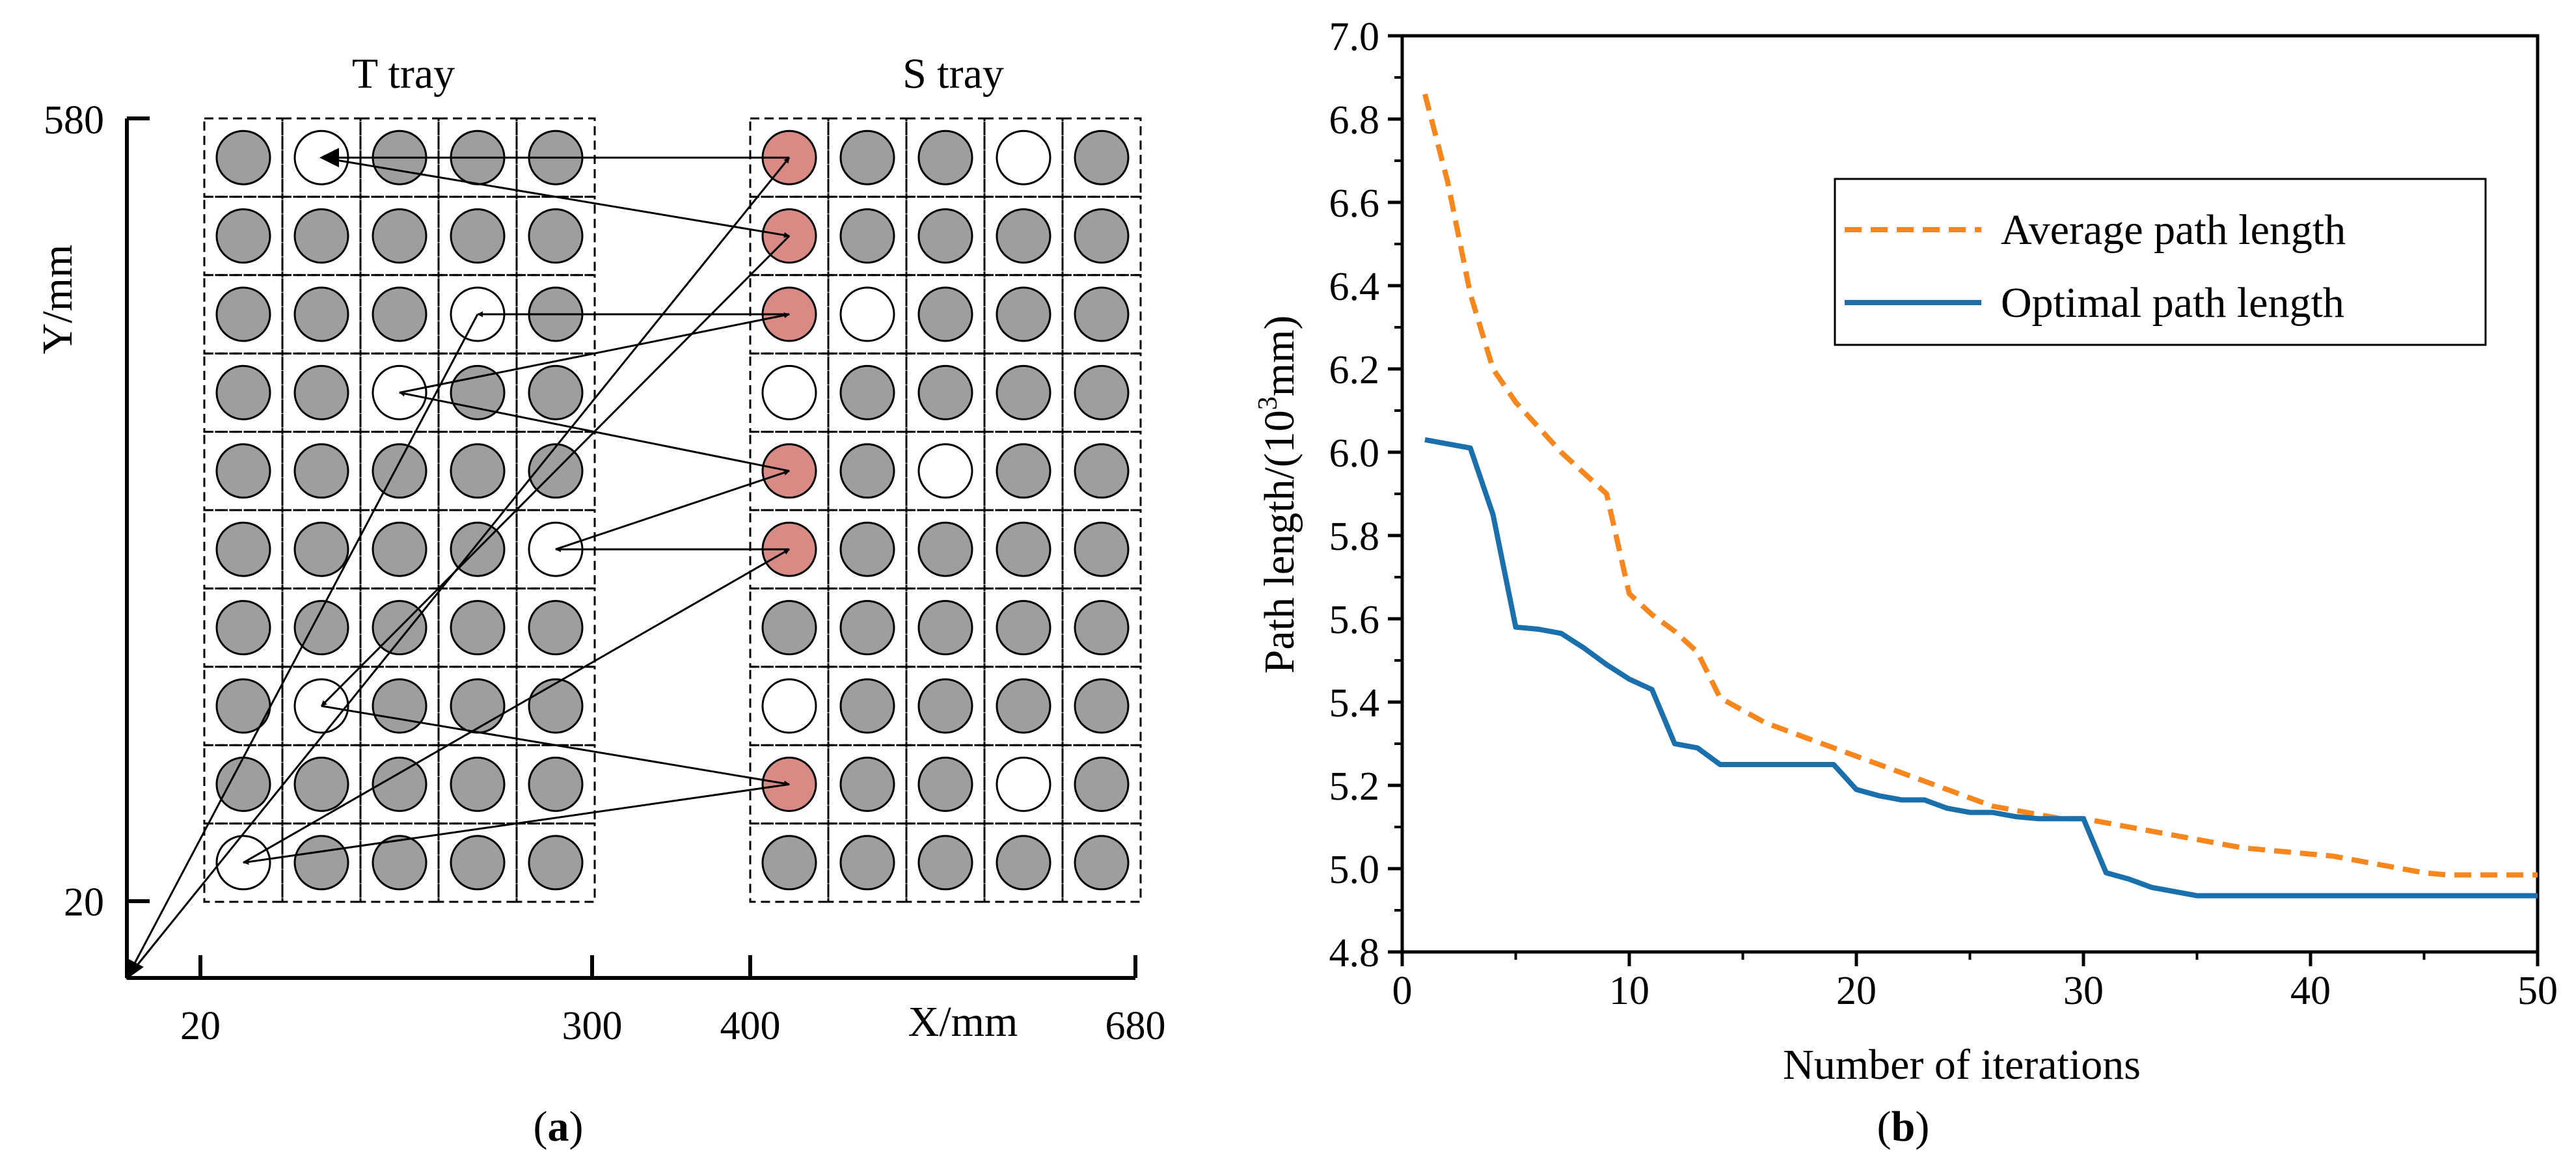 The image size is (2576, 1166). Describe the element at coordinates (1366, 495) in the screenshot. I see `y-ticks: 4.8 5.0 5.2 5.4 5.6 5.8 6.0 6.2 6.4 6.6 6.8 7.0` at that location.